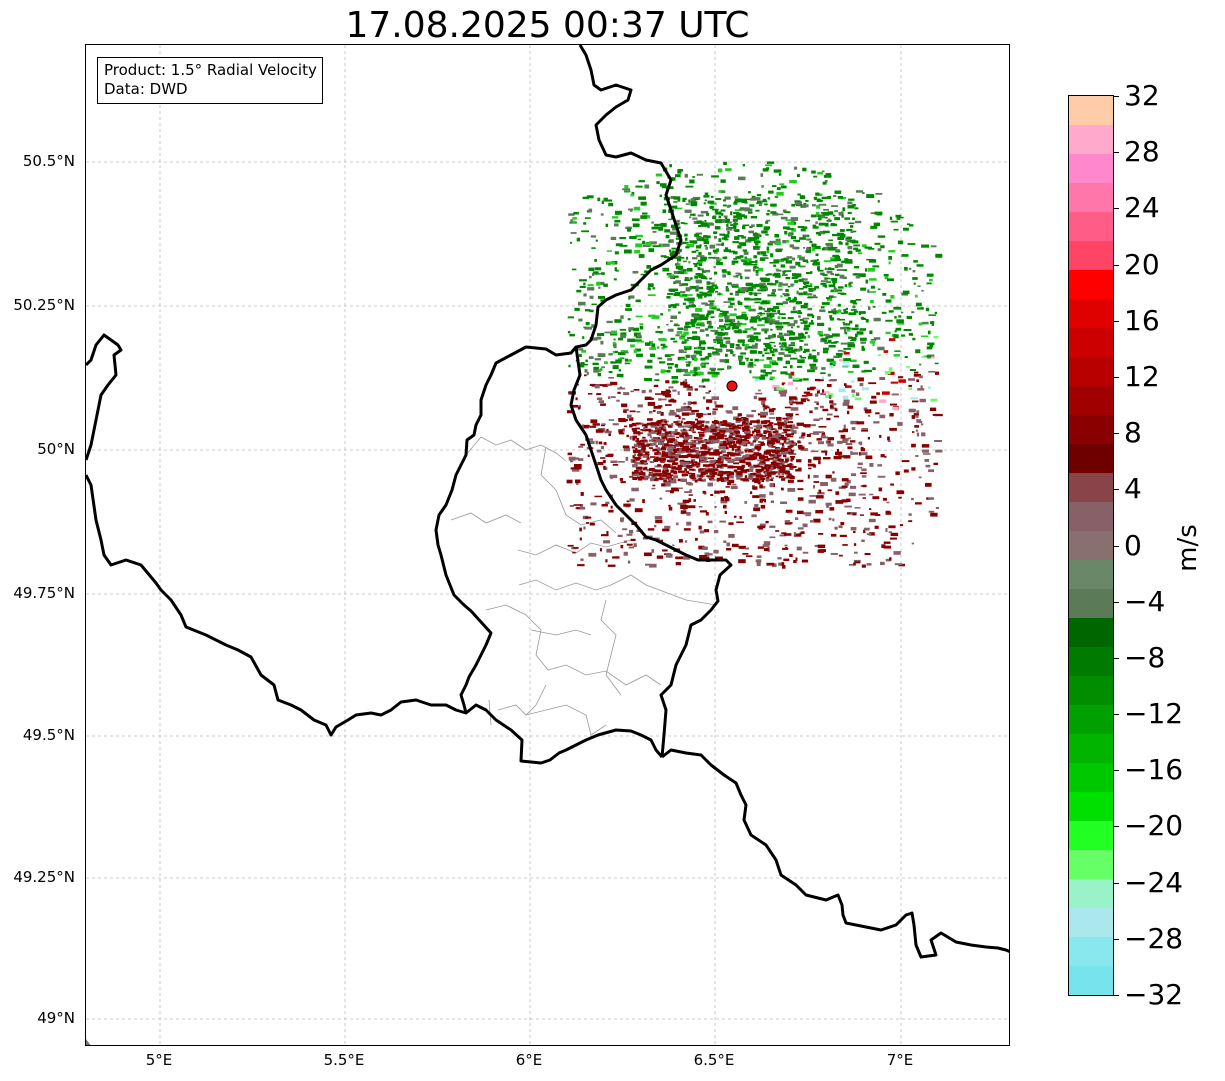 This screenshot has height=1081, width=1225. What do you see at coordinates (1142, 95) in the screenshot?
I see `colorbar-tick-label: 32` at bounding box center [1142, 95].